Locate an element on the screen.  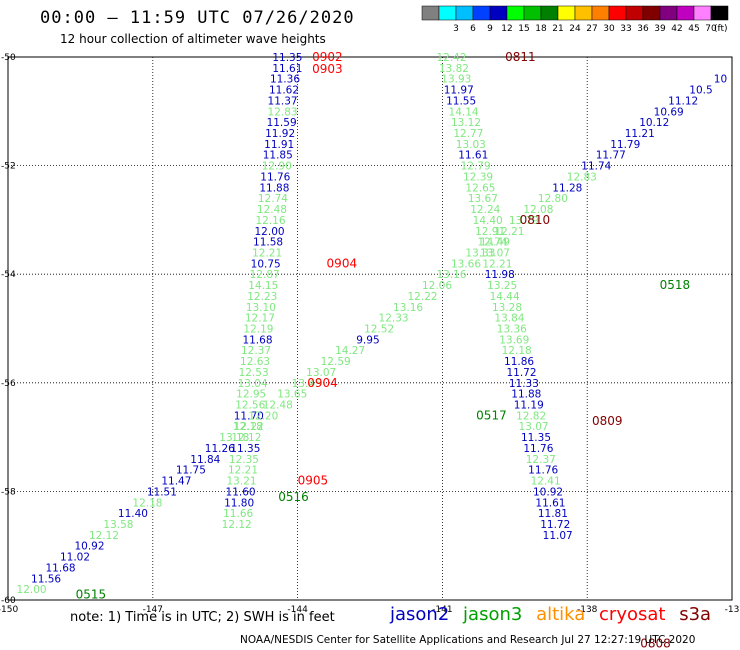
colorbar-label: 36 is located at coordinates (643, 29).